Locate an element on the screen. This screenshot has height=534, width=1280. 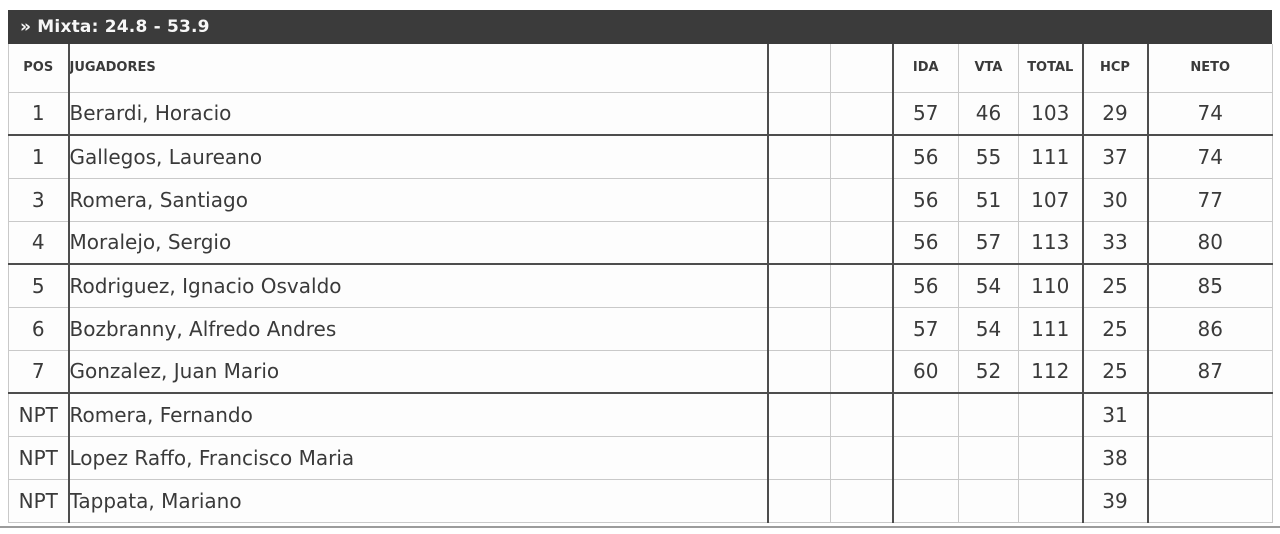
page-bottom-divider is located at coordinates (640, 526).